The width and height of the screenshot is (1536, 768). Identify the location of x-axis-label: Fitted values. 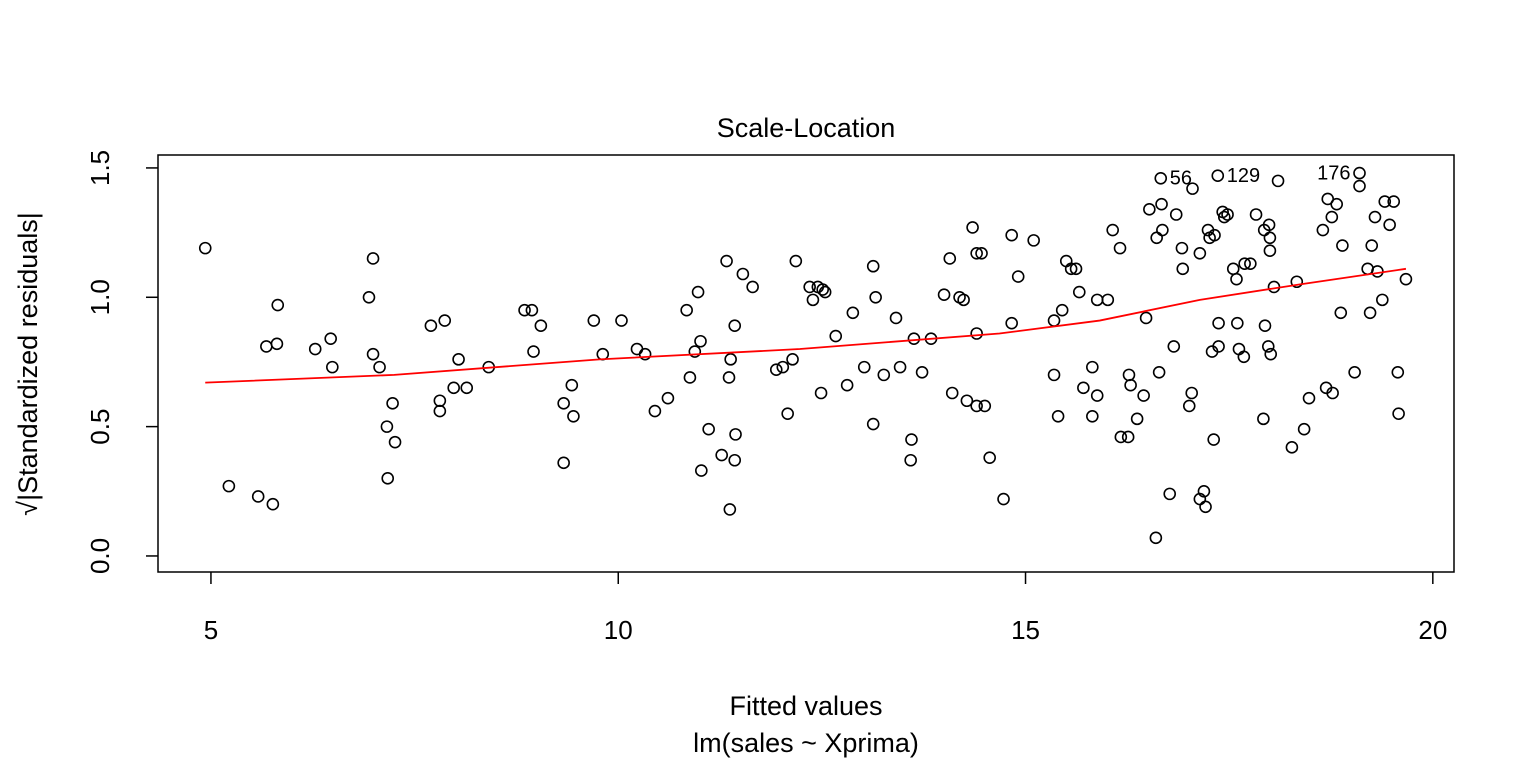
(805, 706).